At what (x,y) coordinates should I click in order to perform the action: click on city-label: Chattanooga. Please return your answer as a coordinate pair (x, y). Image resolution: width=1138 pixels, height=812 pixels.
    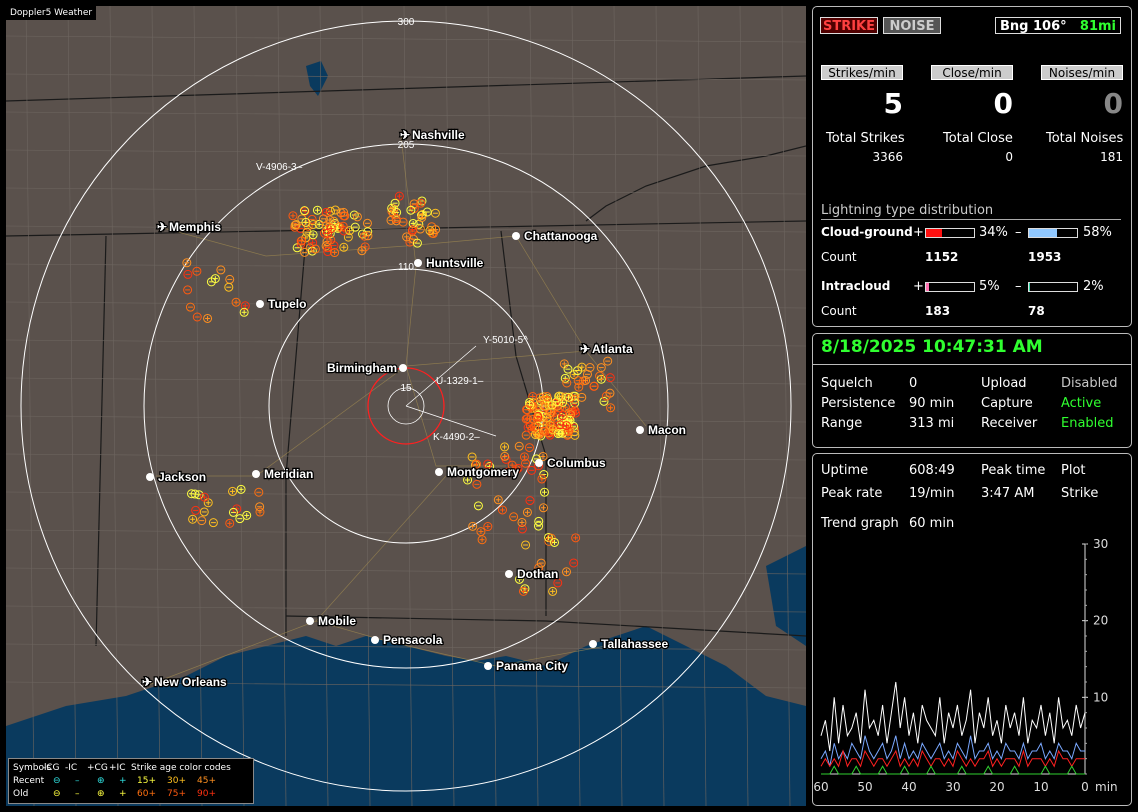
    Looking at the image, I should click on (561, 236).